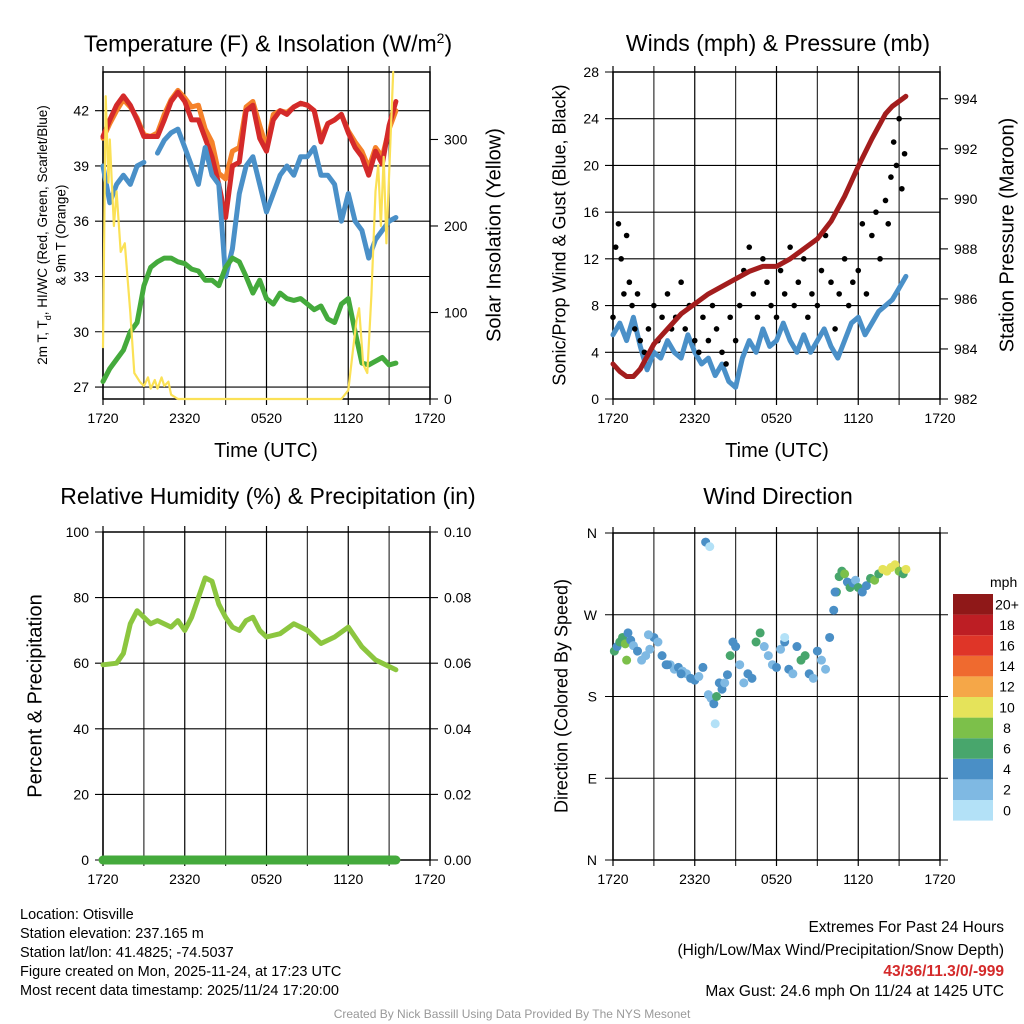 This screenshot has height=1024, width=1024. I want to click on colorbar-label: 18, so click(1007, 625).